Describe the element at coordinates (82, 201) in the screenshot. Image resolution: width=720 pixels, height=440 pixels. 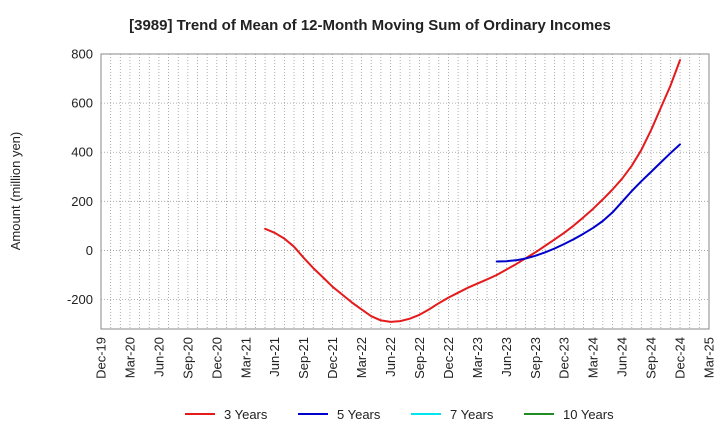
I see `y-tick-label: 200` at that location.